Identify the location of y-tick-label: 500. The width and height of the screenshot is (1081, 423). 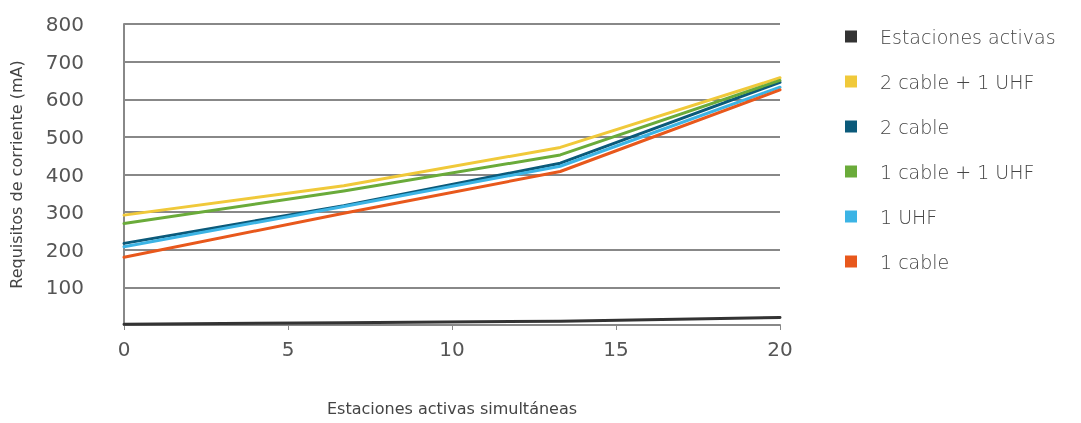
(64, 136).